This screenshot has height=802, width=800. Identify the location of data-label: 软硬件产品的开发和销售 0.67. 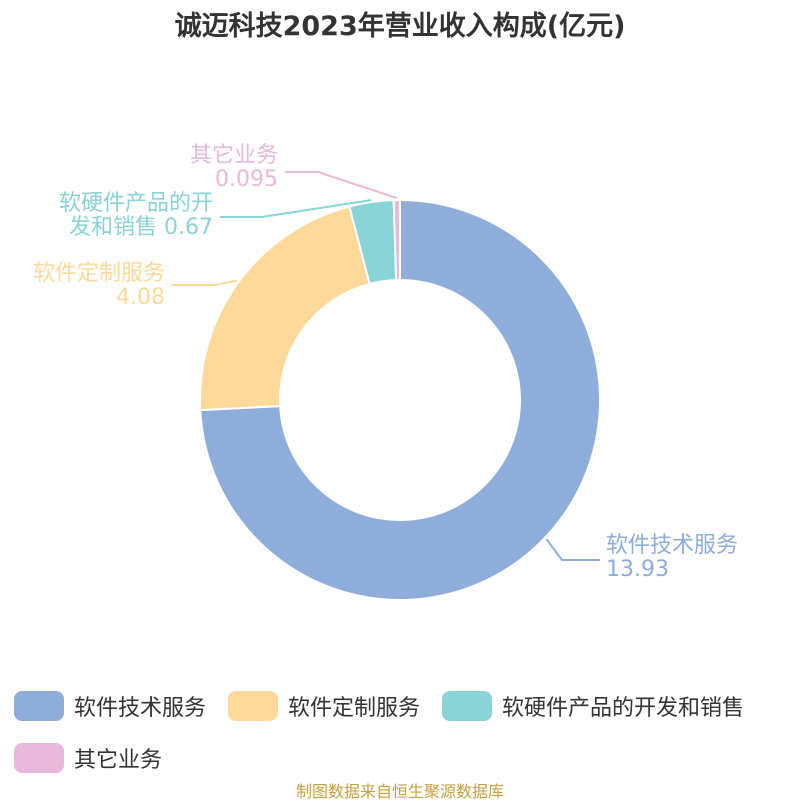
(136, 215).